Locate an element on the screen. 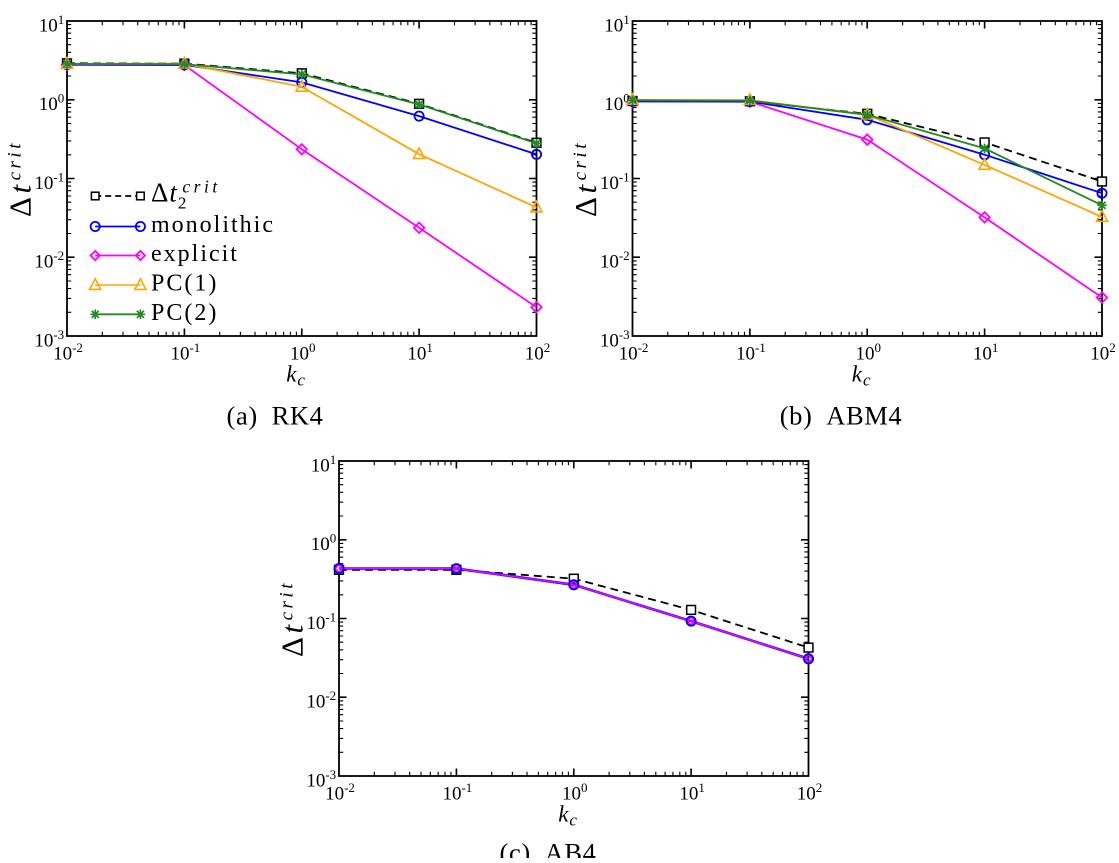 Image resolution: width=1119 pixels, height=863 pixels. svg-text: monolithic is located at coordinates (213, 225).